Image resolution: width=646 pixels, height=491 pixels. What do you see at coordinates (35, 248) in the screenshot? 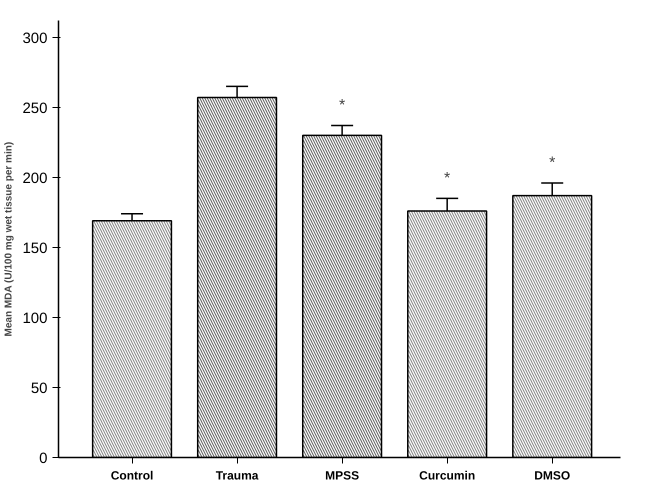
I see `y-tick-label: 150` at bounding box center [35, 248].